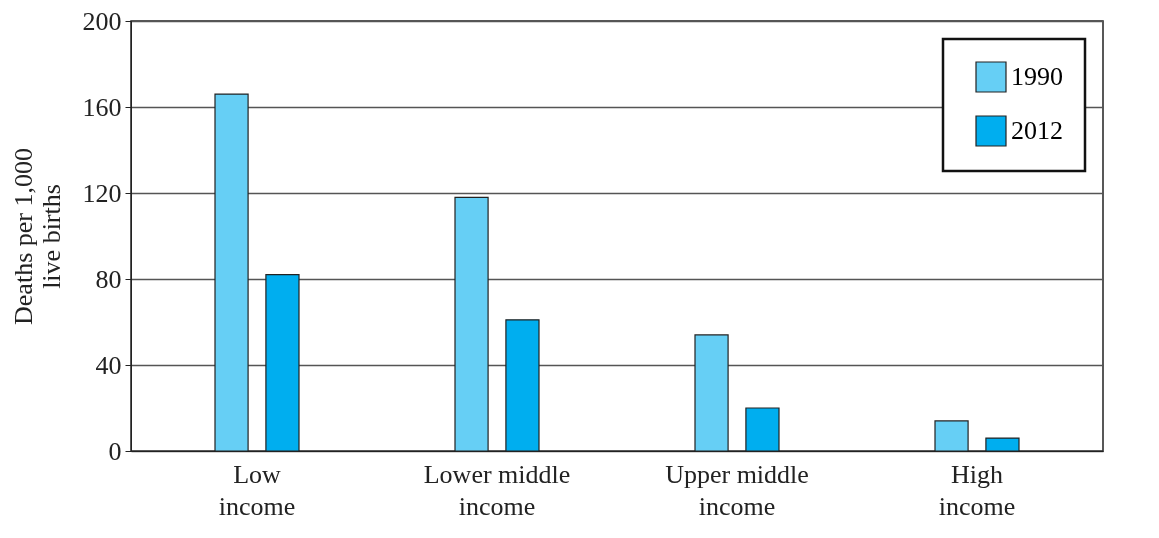  Describe the element at coordinates (257, 490) in the screenshot. I see `x-tick-label: Low income` at that location.